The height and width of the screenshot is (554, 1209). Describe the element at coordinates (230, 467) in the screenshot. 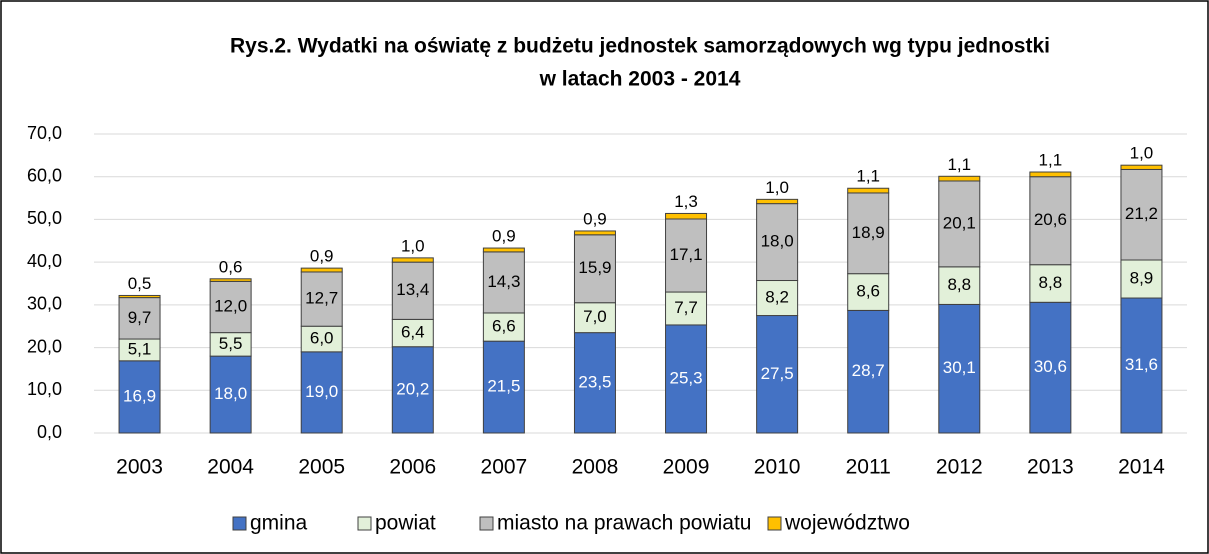

I see `x-tick-label: 2004` at that location.